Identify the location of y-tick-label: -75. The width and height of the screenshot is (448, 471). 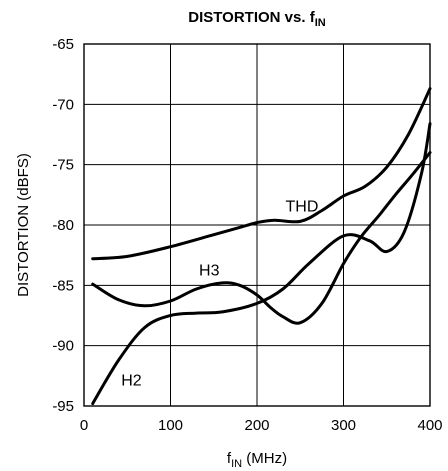
(63, 165).